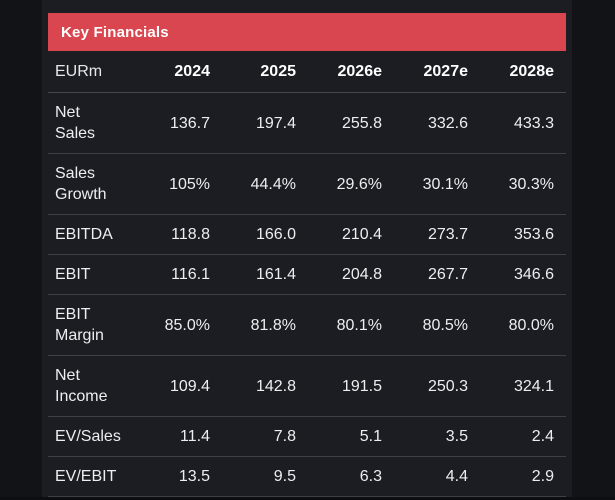 This screenshot has height=500, width=615. Describe the element at coordinates (81, 184) in the screenshot. I see `row-label: Sales Growth` at that location.